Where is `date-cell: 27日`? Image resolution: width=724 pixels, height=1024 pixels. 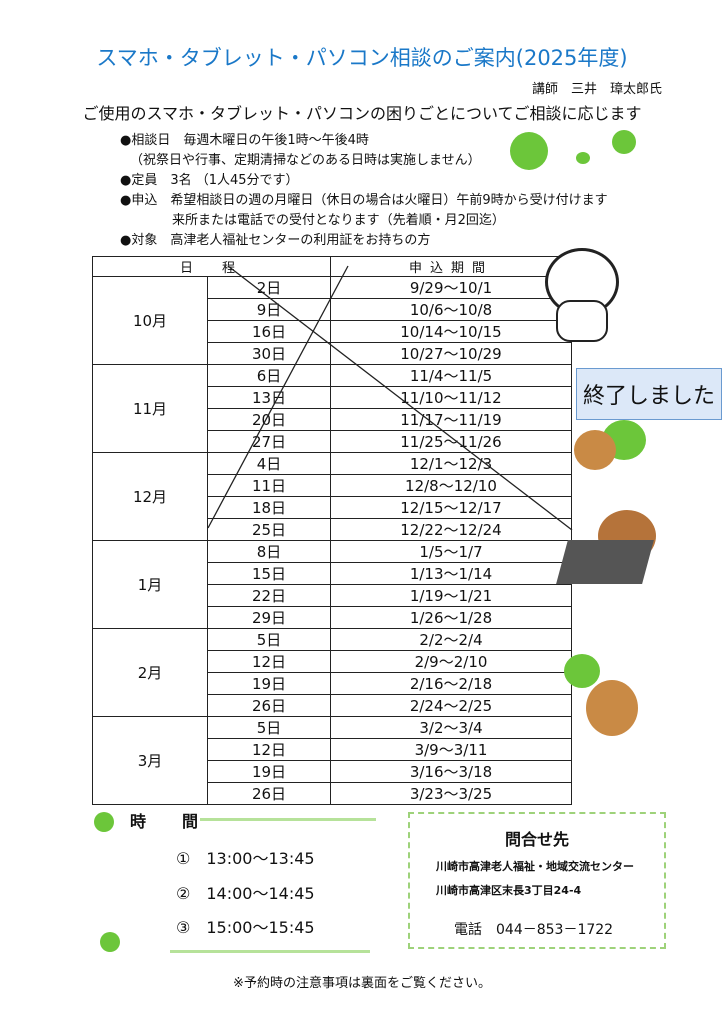 date-cell: 27日 is located at coordinates (269, 441).